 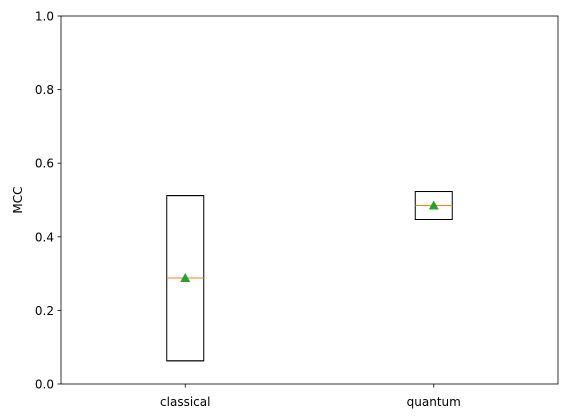 I want to click on box-quantum, so click(x=433, y=206).